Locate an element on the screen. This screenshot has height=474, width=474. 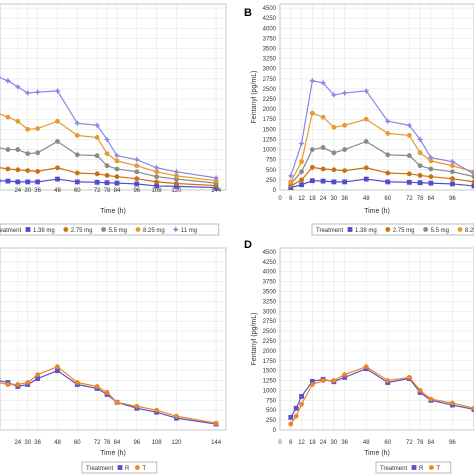
y-tick-label: 3250 is located at coordinates (270, 60).